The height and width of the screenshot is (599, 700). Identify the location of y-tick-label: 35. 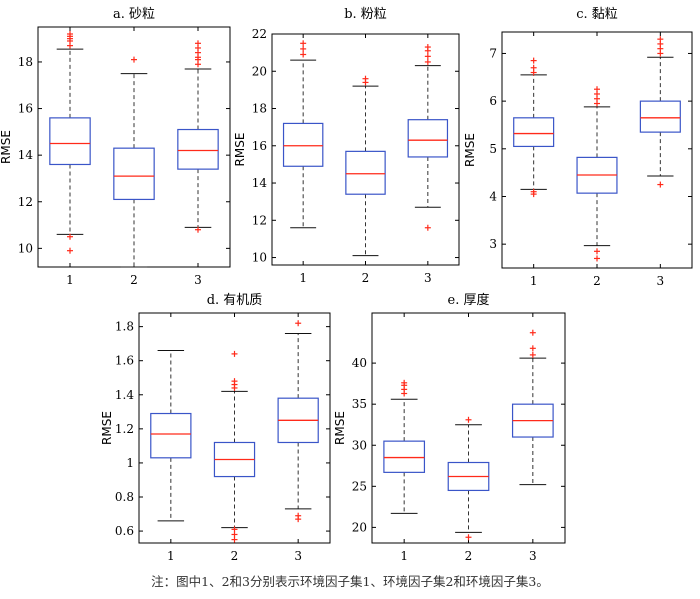
(359, 404).